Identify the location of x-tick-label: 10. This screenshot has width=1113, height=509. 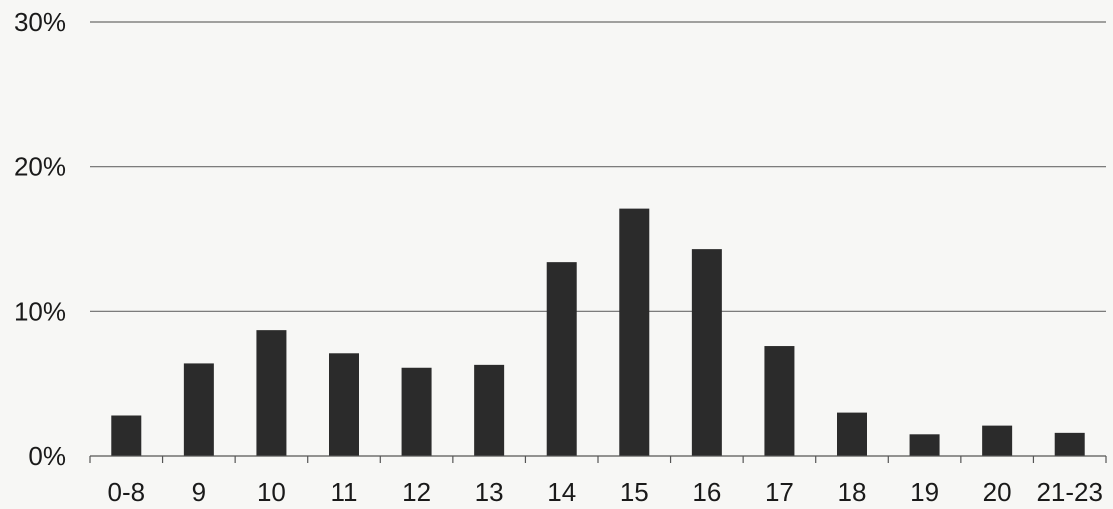
(271, 492).